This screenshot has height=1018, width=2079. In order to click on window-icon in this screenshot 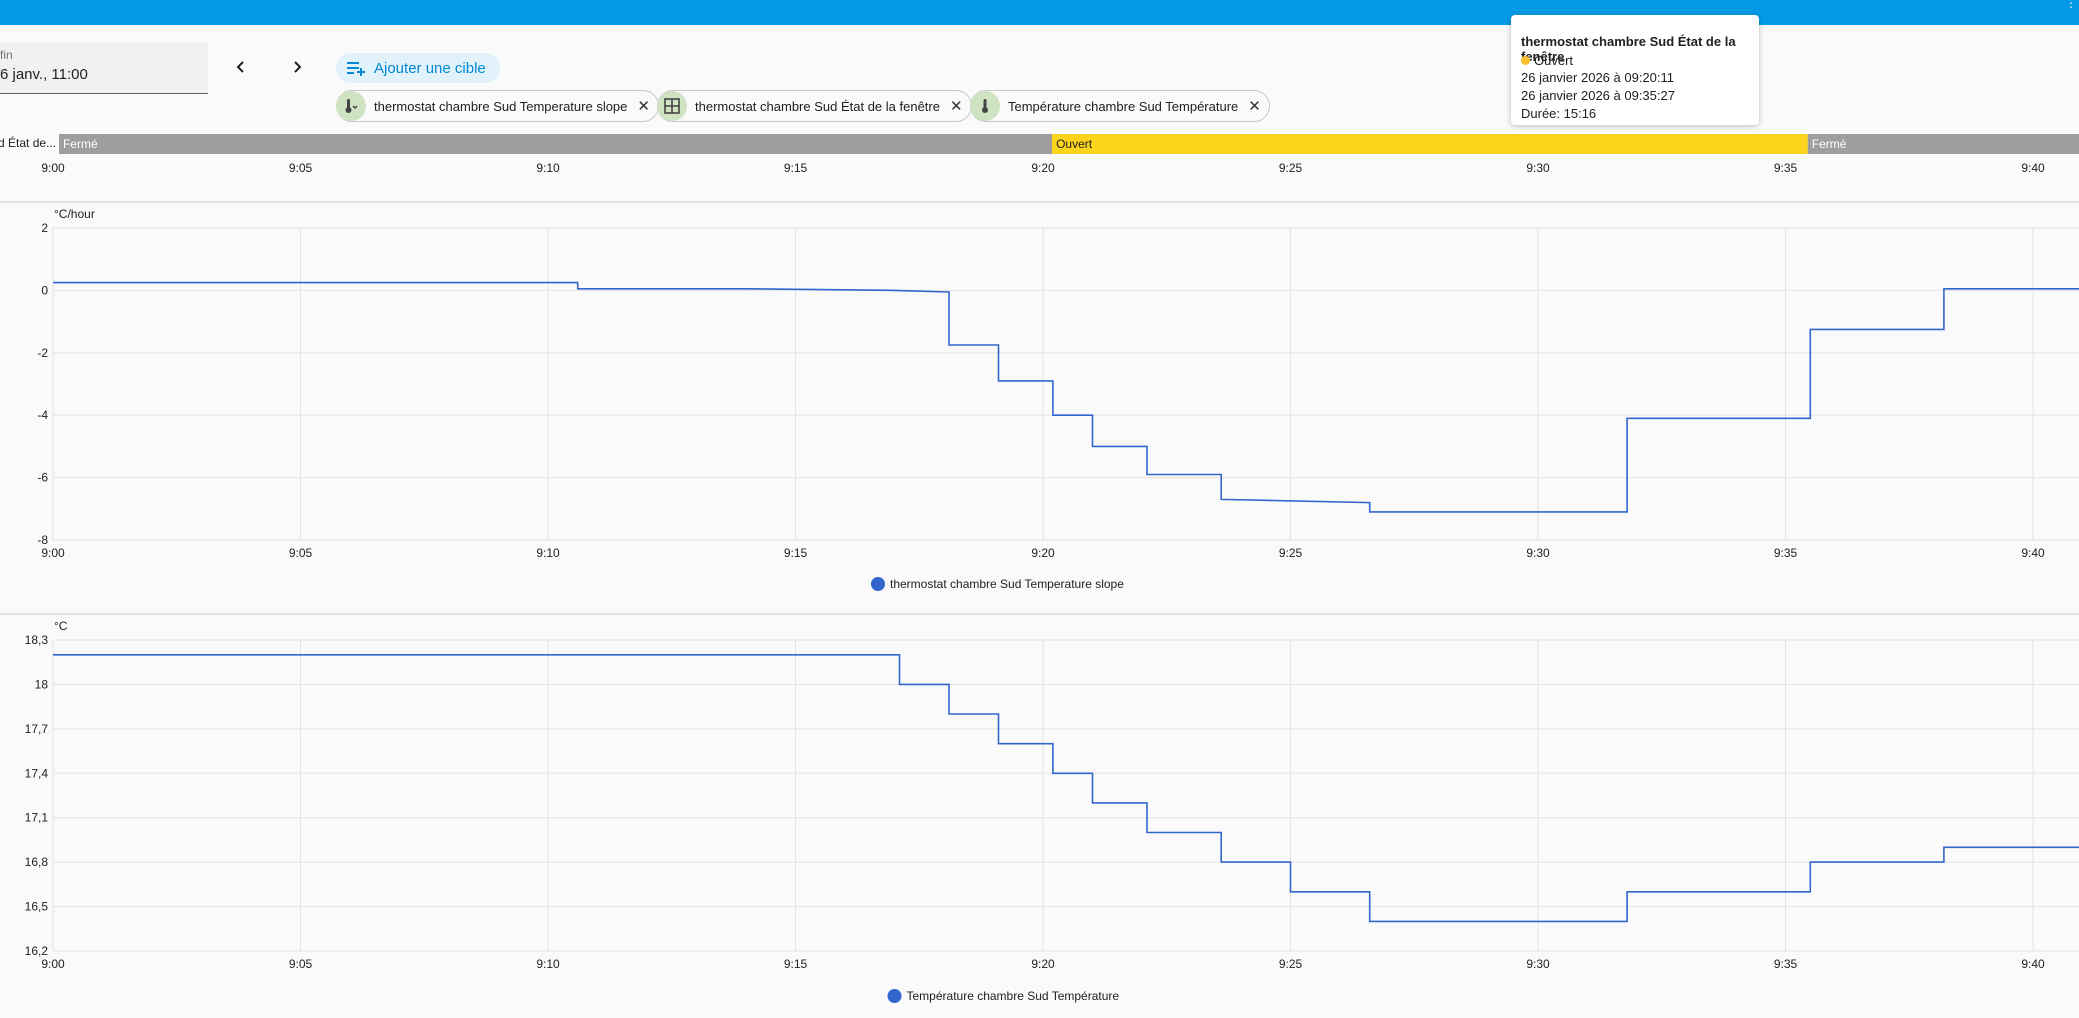, I will do `click(672, 106)`.